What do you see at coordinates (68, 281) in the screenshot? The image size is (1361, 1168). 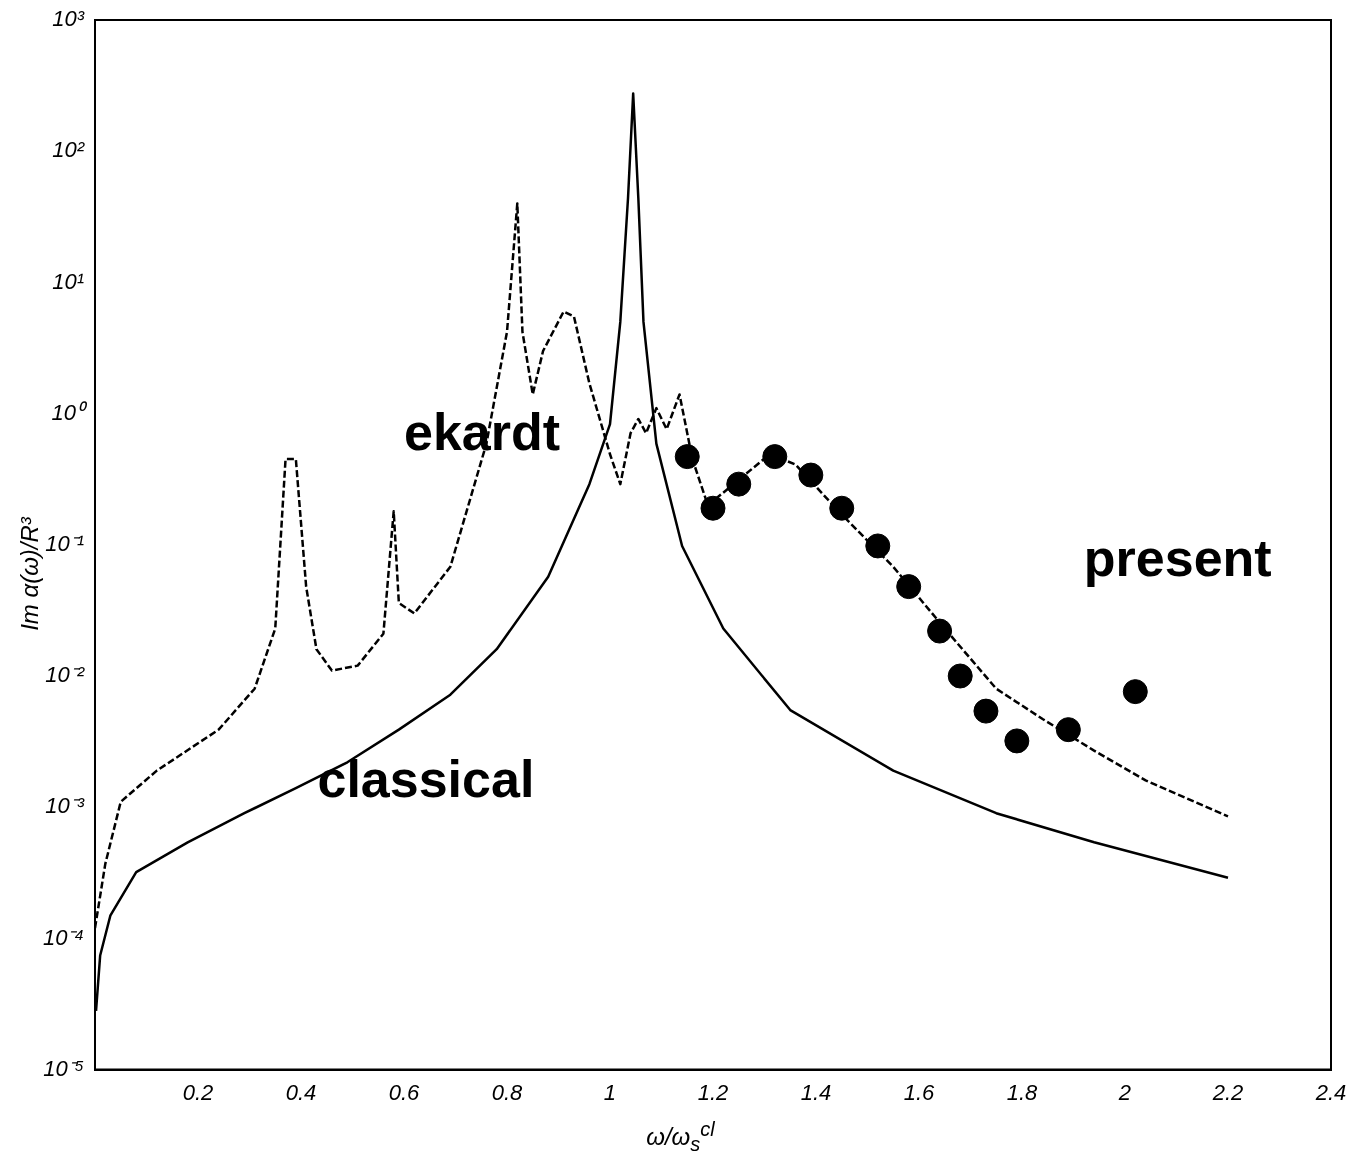 I see `y-tick-label: 10¹` at bounding box center [68, 281].